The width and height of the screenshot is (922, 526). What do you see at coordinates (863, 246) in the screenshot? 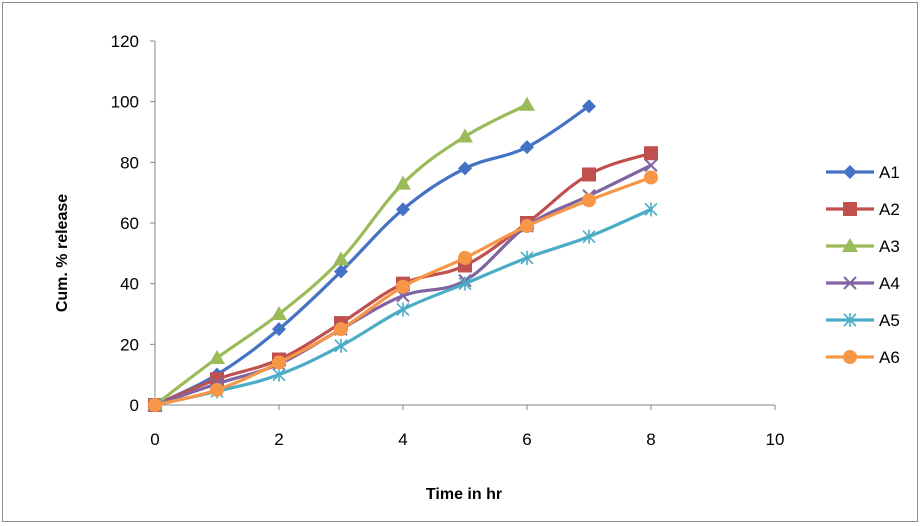
I see `legend-item-a3: A3` at bounding box center [863, 246].